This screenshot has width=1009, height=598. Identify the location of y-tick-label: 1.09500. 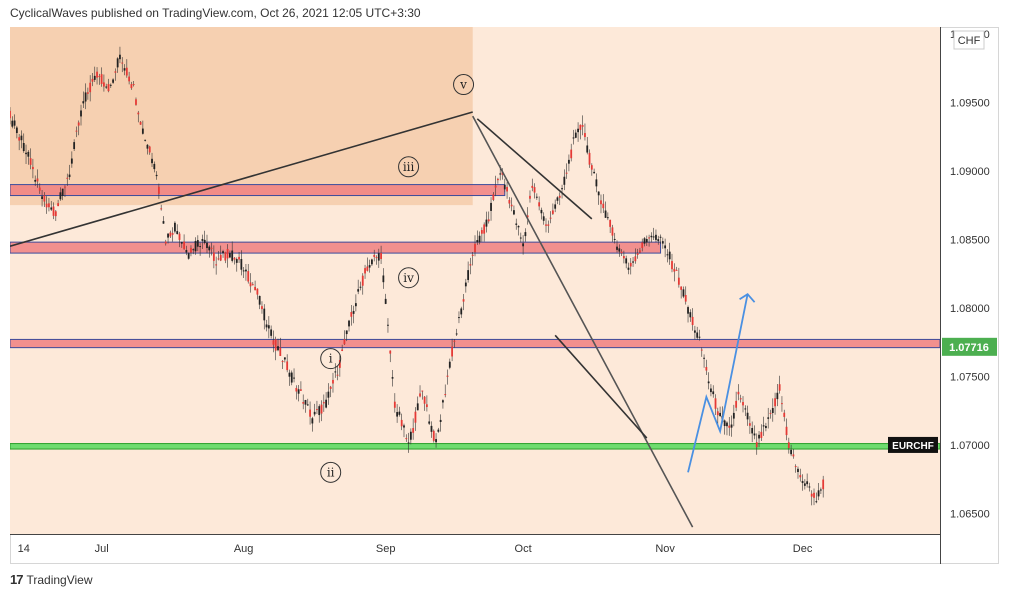
(970, 103).